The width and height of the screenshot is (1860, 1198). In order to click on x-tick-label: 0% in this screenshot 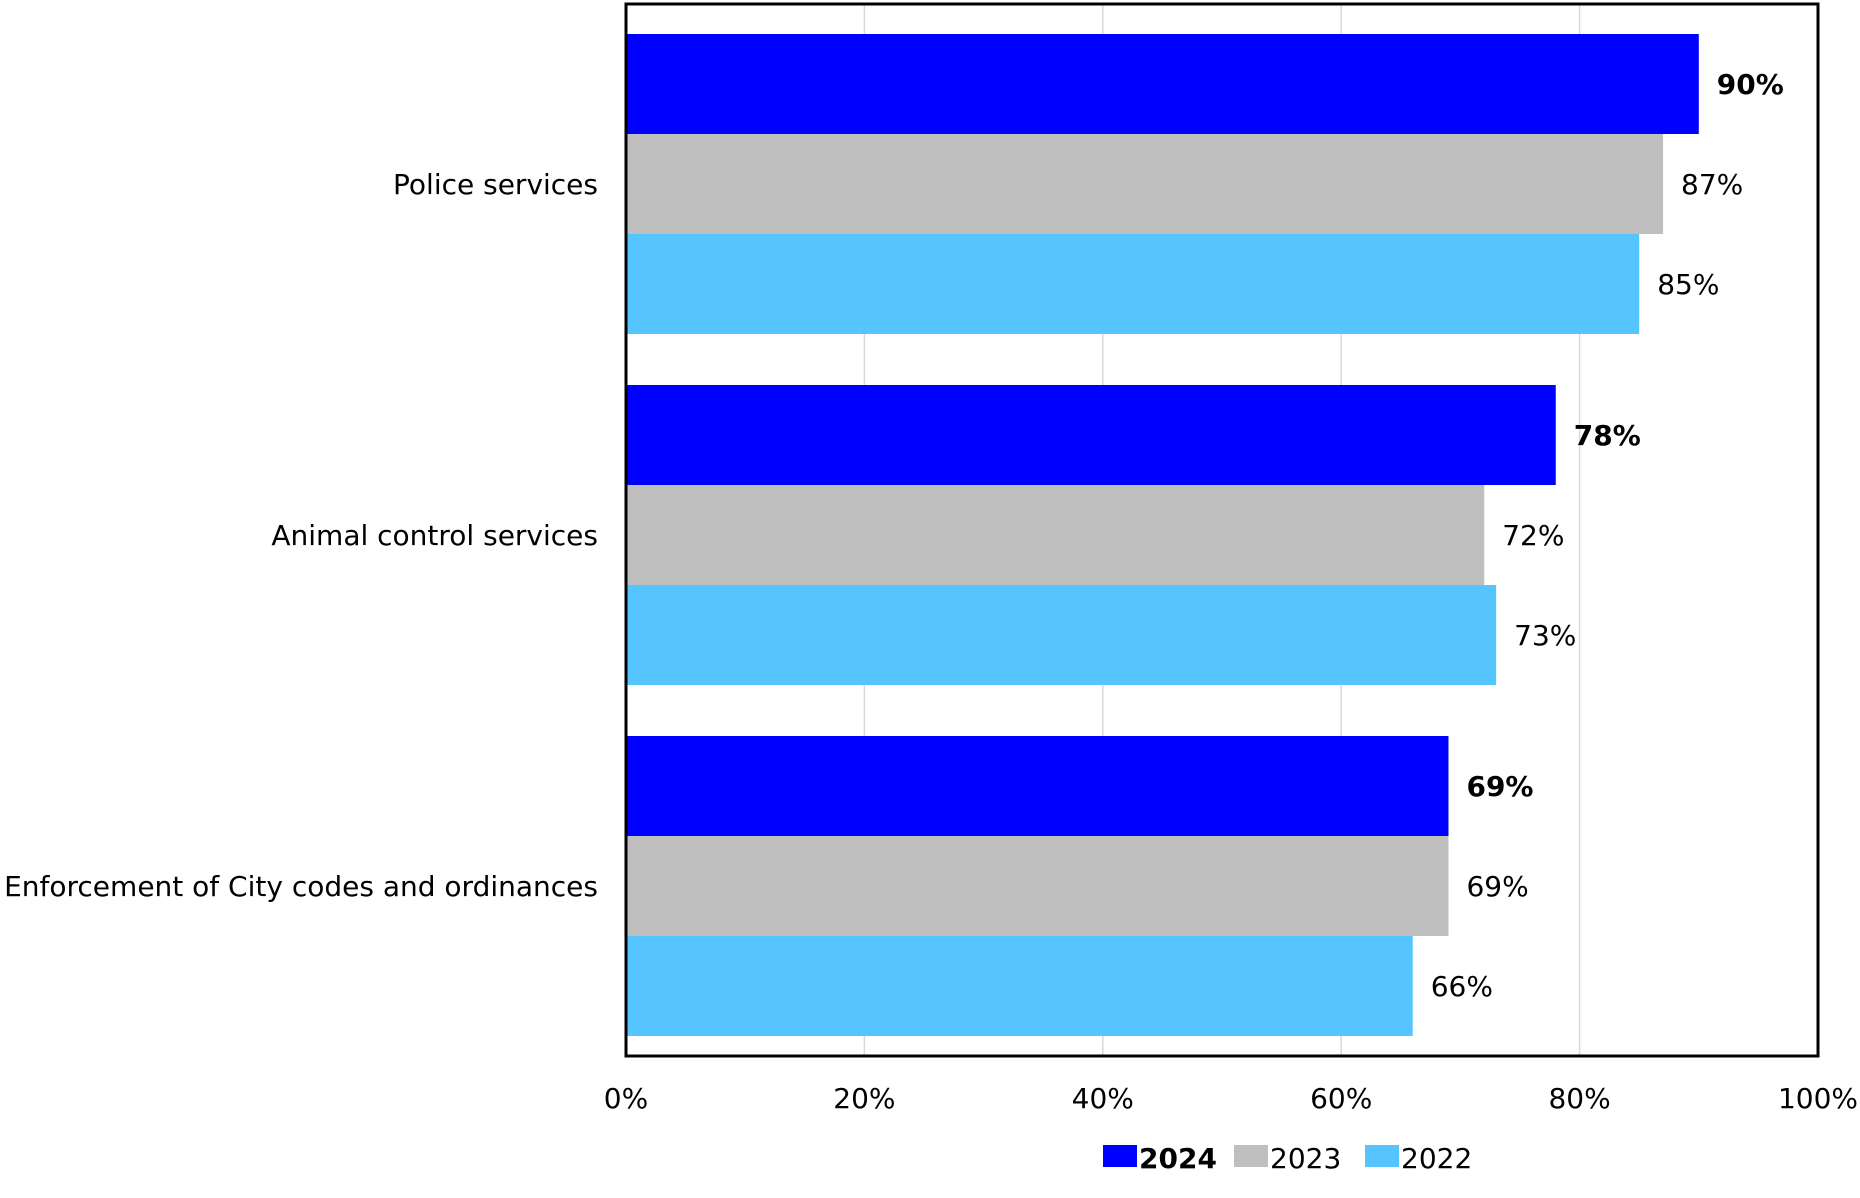, I will do `click(626, 1098)`.